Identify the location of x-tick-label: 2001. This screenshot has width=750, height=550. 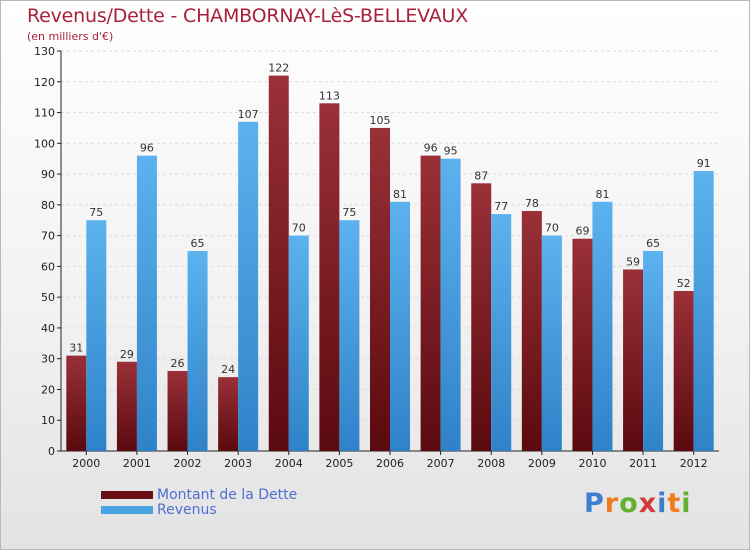
(137, 463).